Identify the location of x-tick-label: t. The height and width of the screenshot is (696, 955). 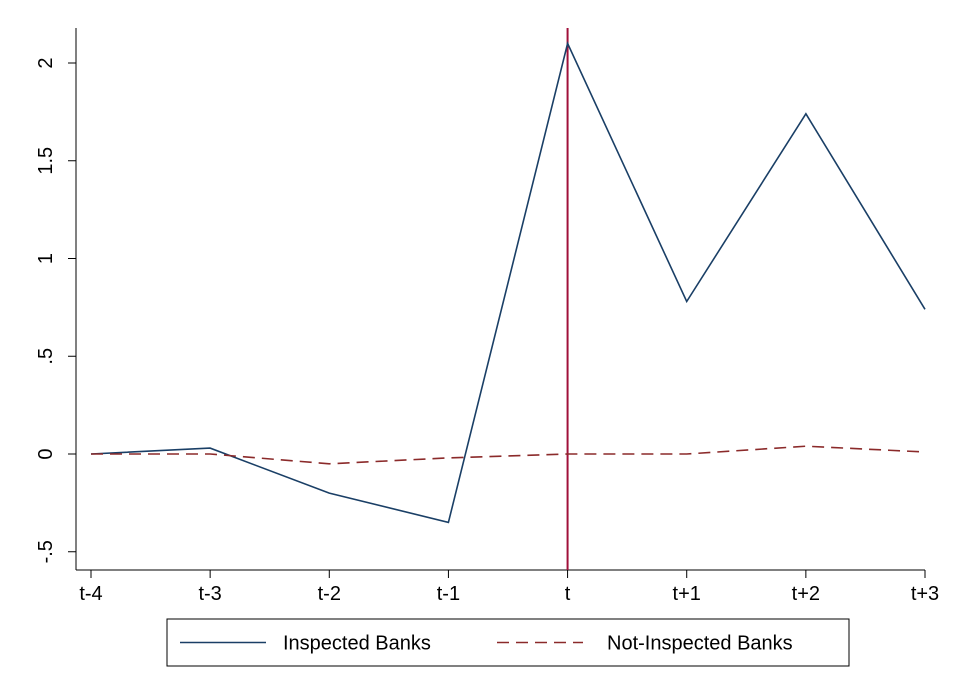
(568, 594).